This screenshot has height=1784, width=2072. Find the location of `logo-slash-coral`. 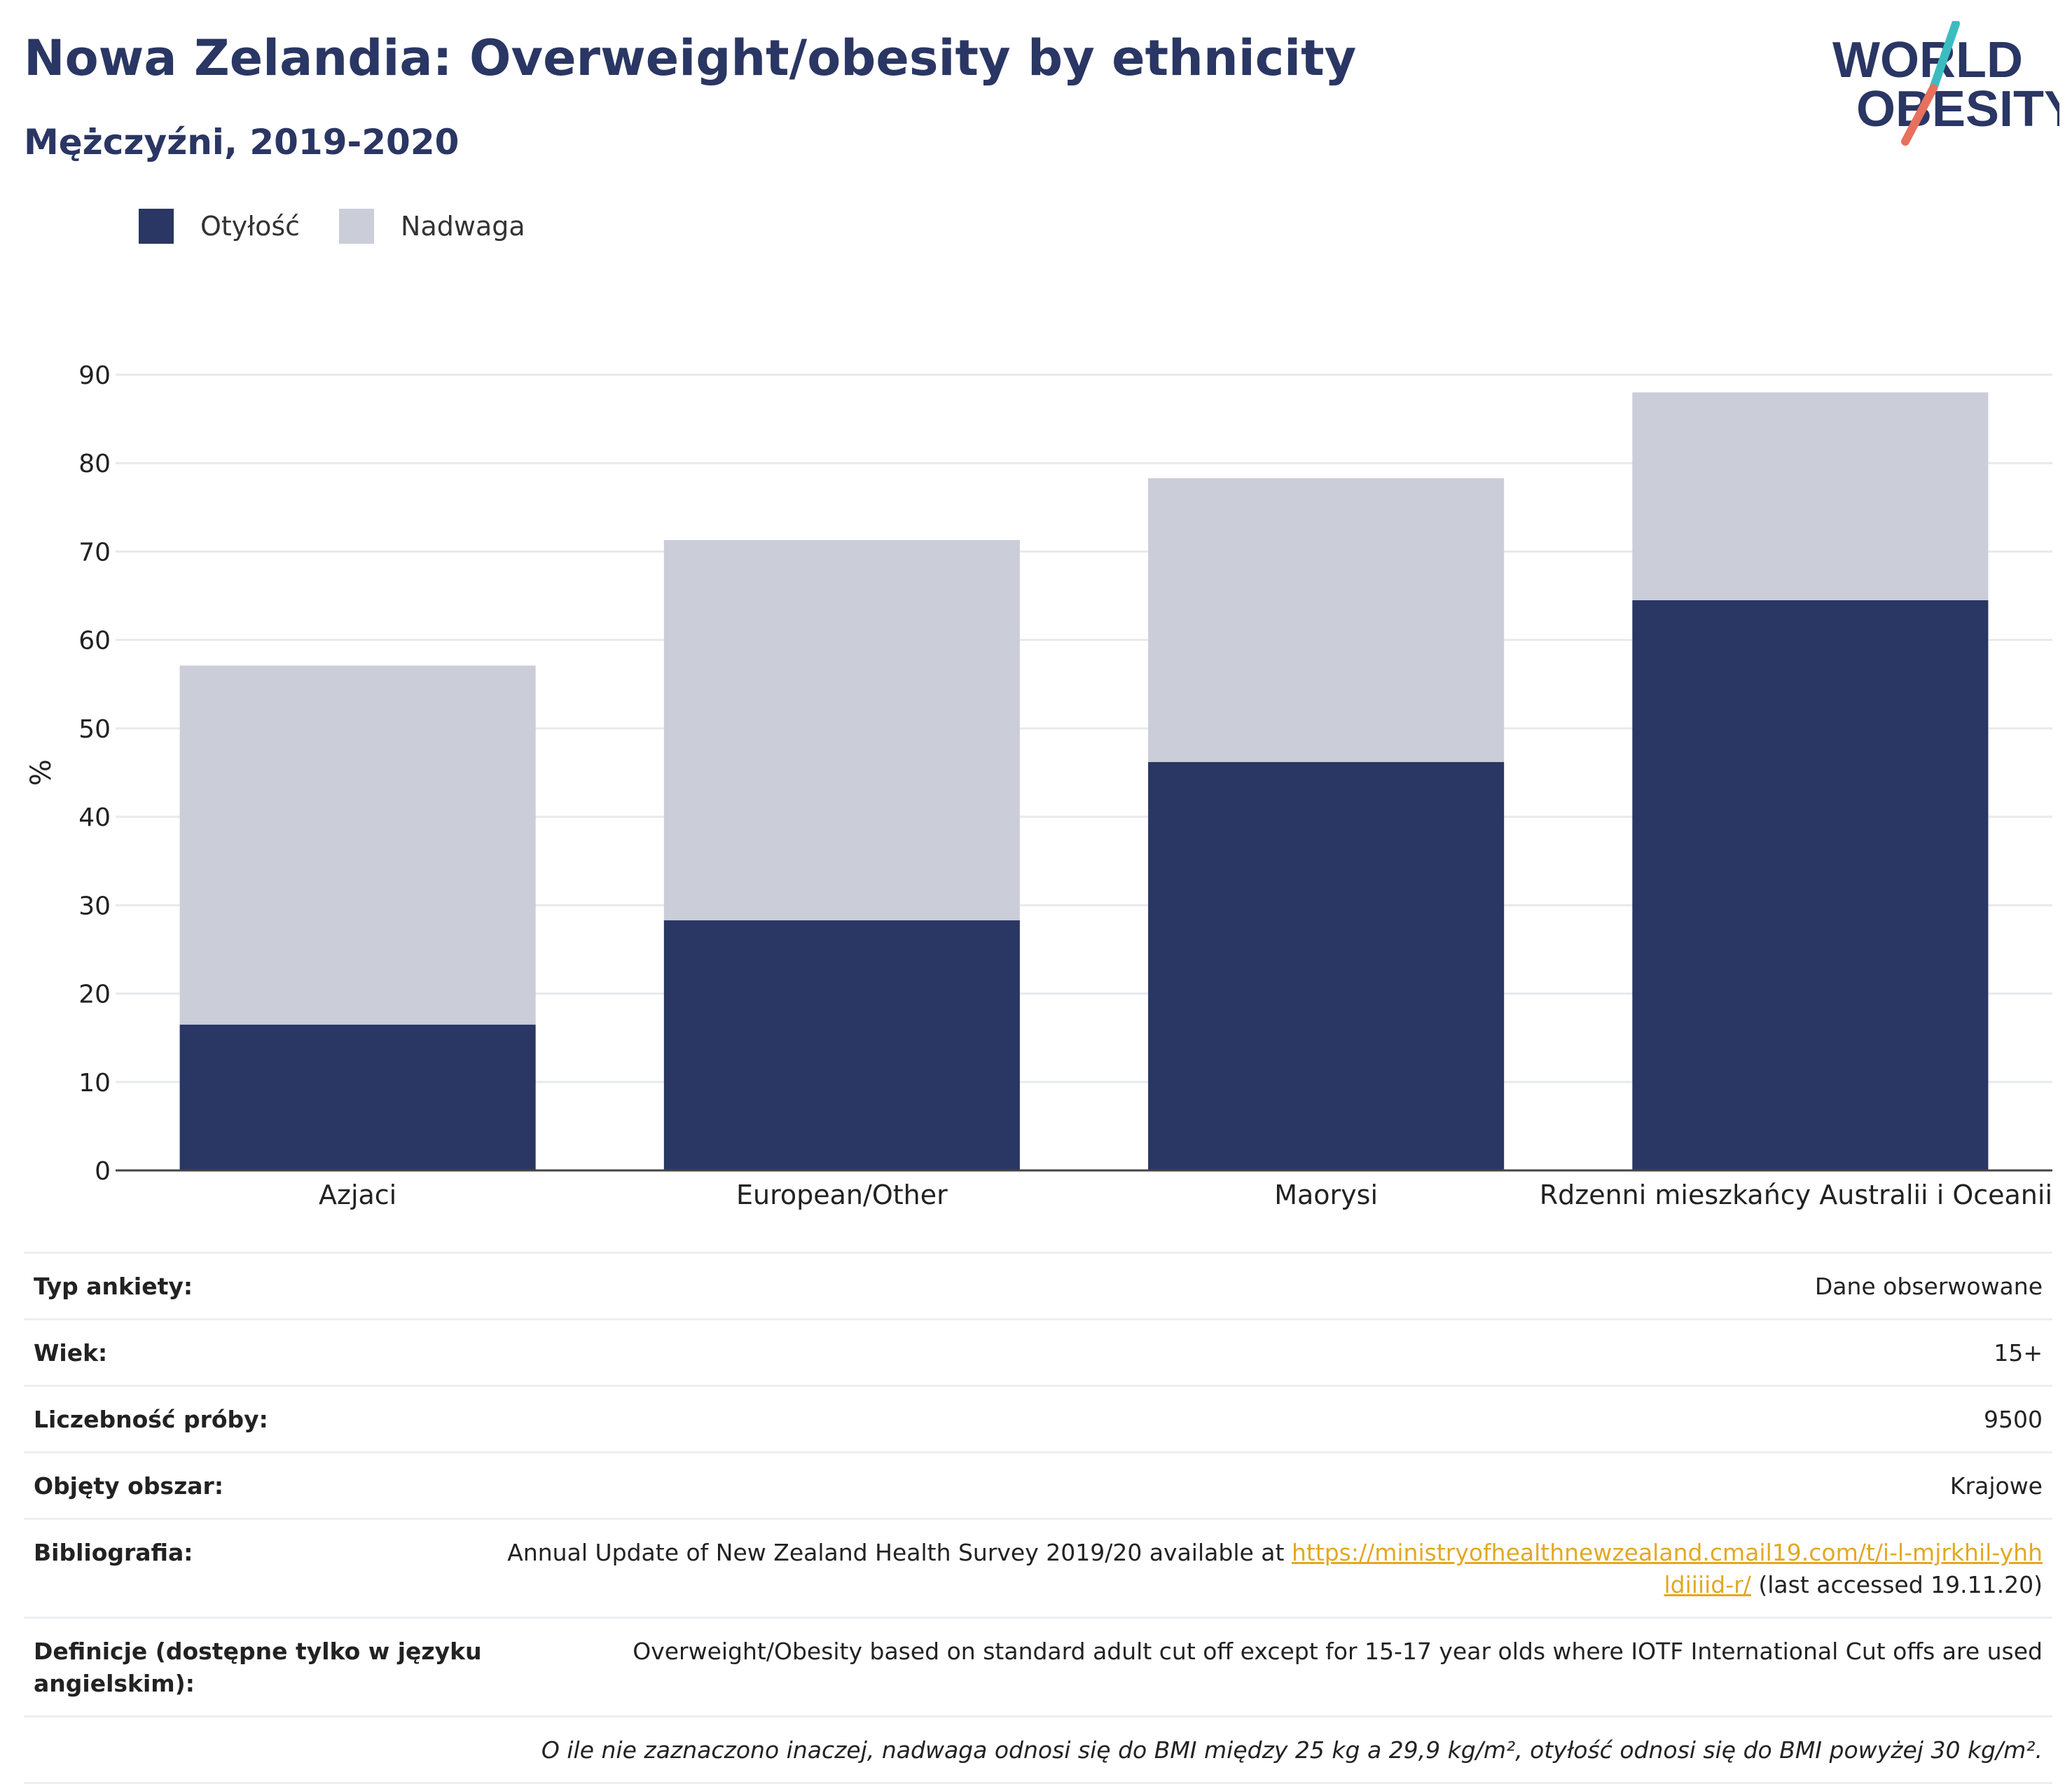

logo-slash-coral is located at coordinates (1920, 115).